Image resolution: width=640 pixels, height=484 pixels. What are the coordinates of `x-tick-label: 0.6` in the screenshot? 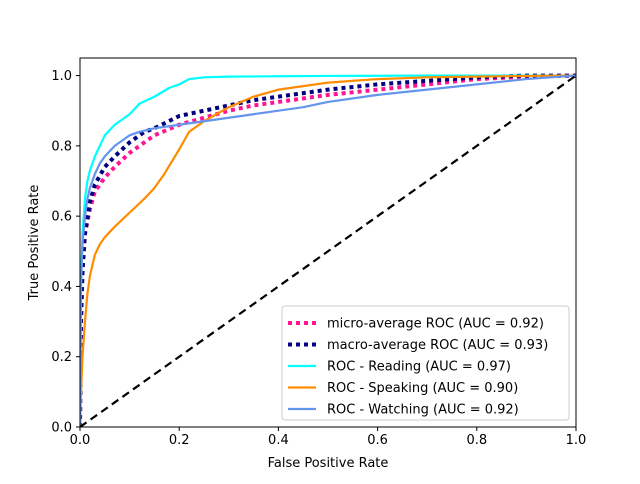 It's located at (377, 440).